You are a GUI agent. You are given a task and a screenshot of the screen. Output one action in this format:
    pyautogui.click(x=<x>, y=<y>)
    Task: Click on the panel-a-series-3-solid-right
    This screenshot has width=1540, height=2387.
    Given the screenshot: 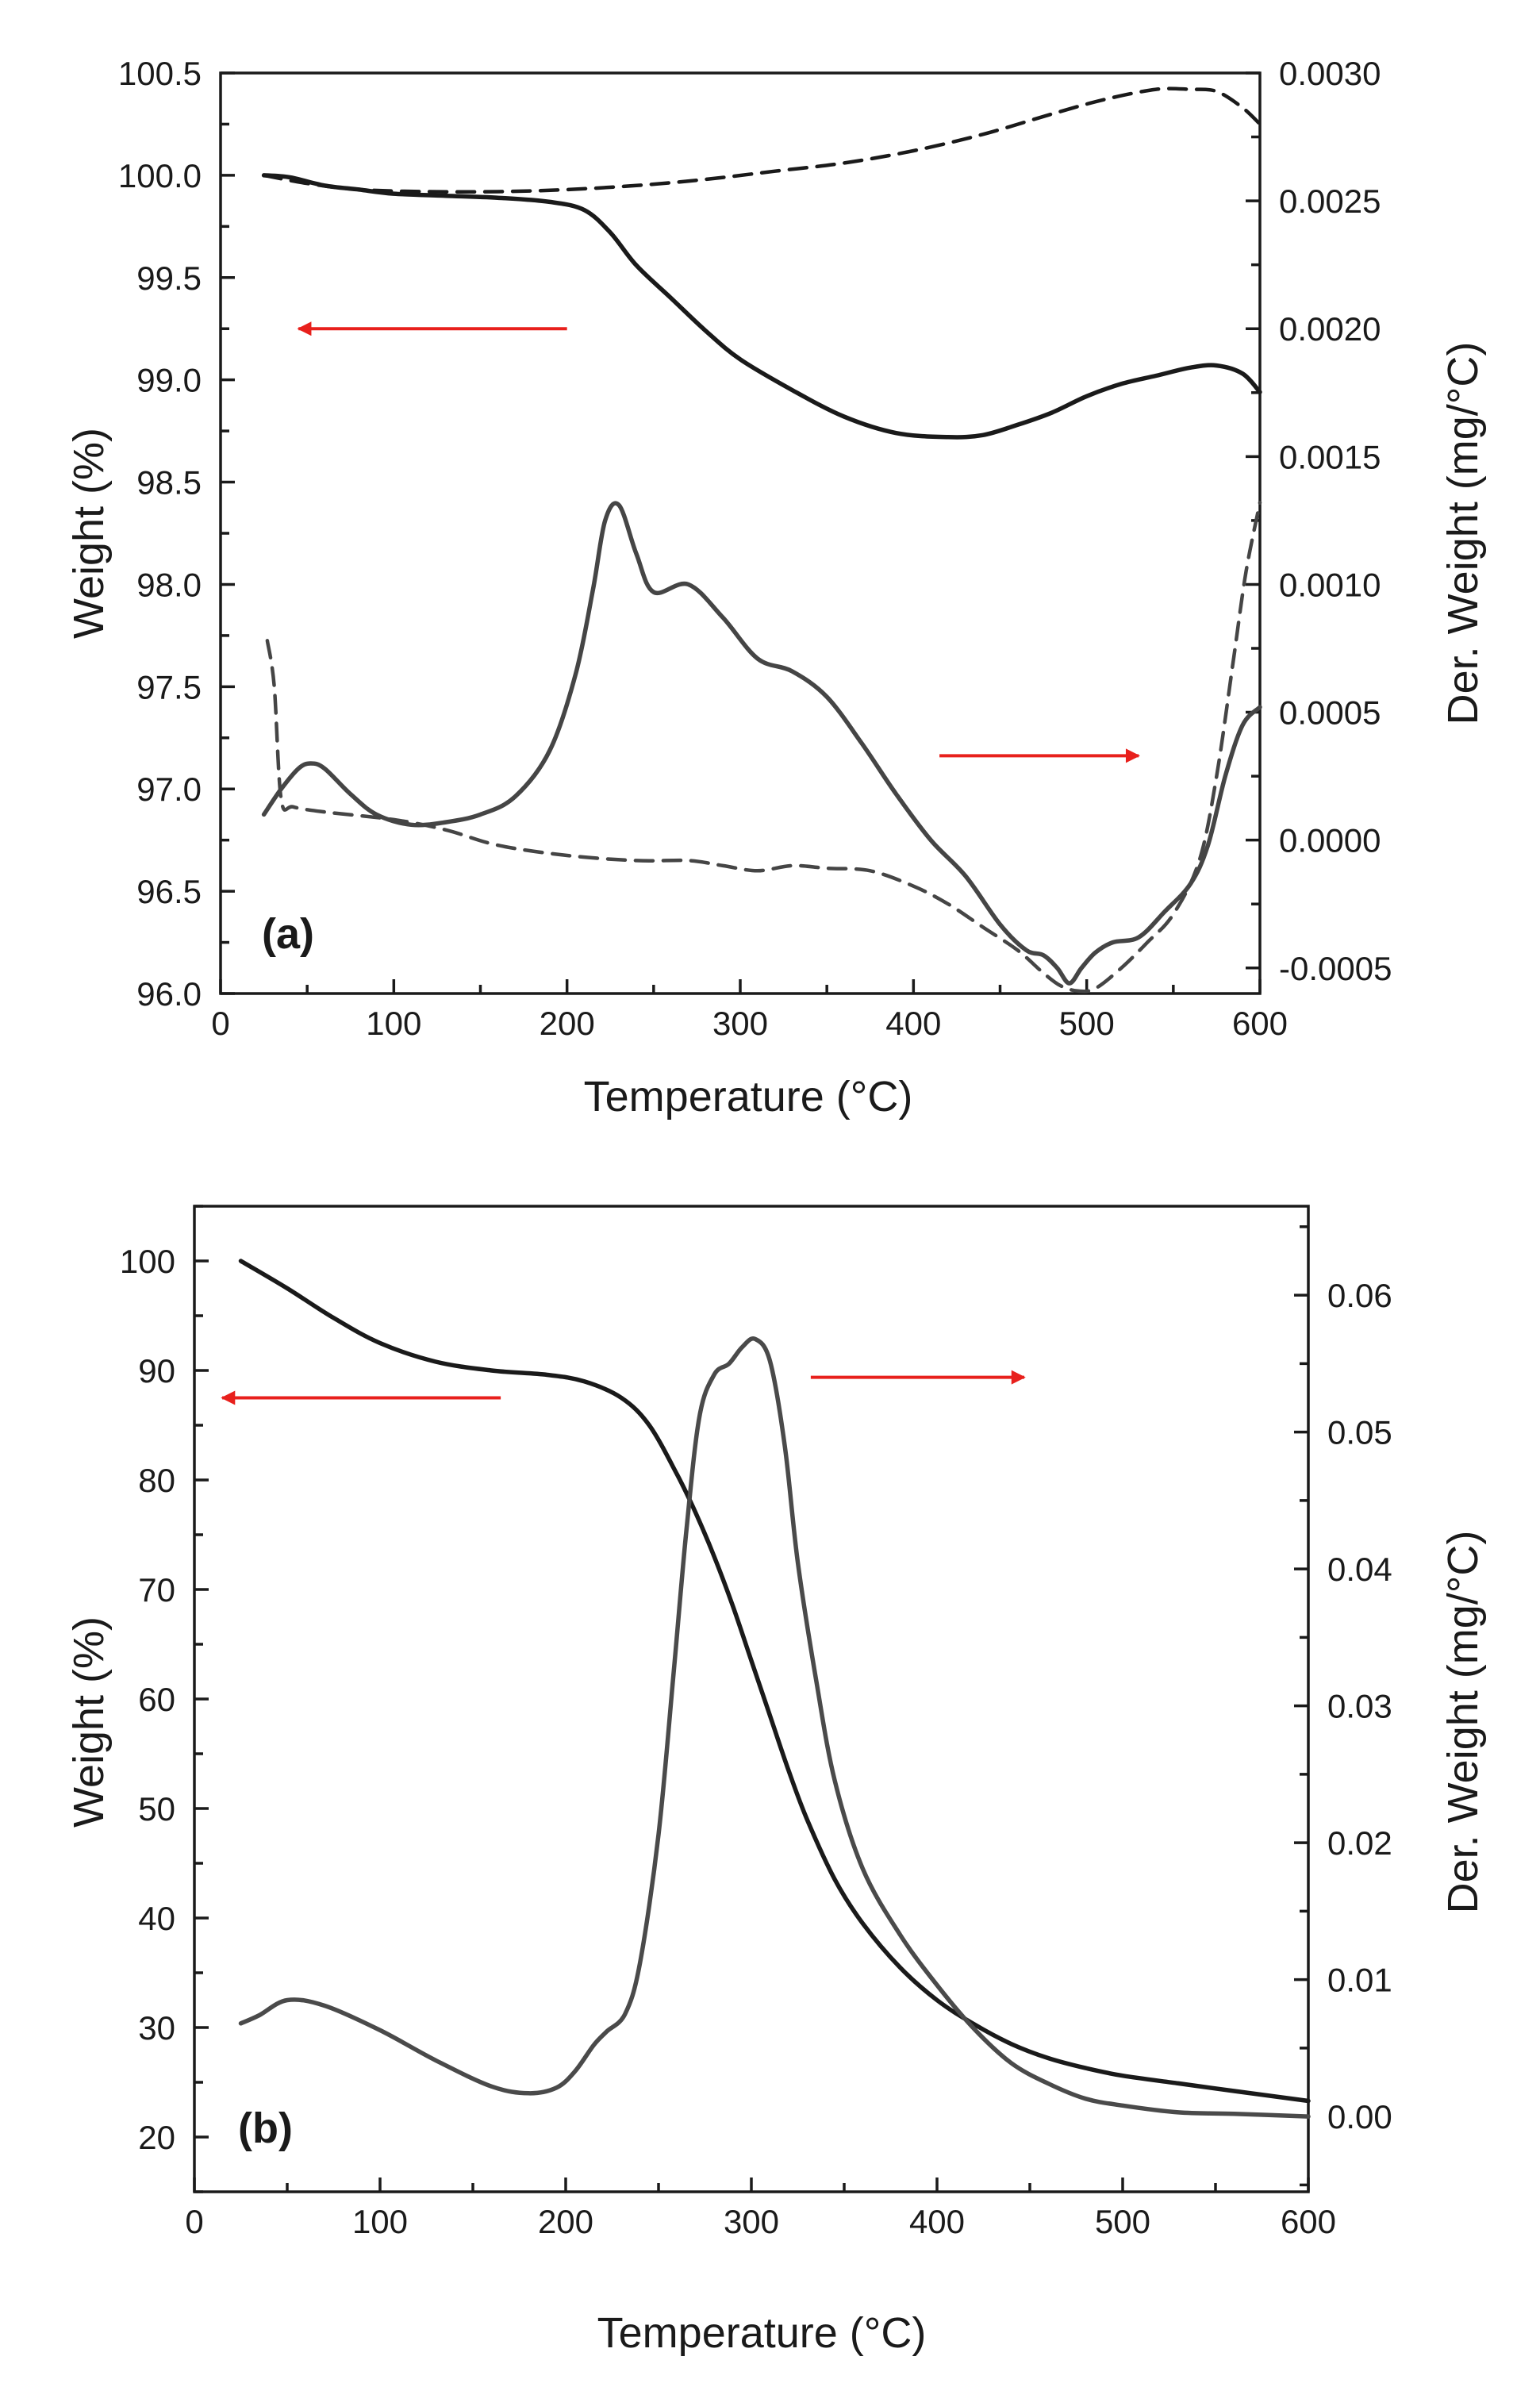 What is the action you would take?
    pyautogui.click(x=761, y=743)
    